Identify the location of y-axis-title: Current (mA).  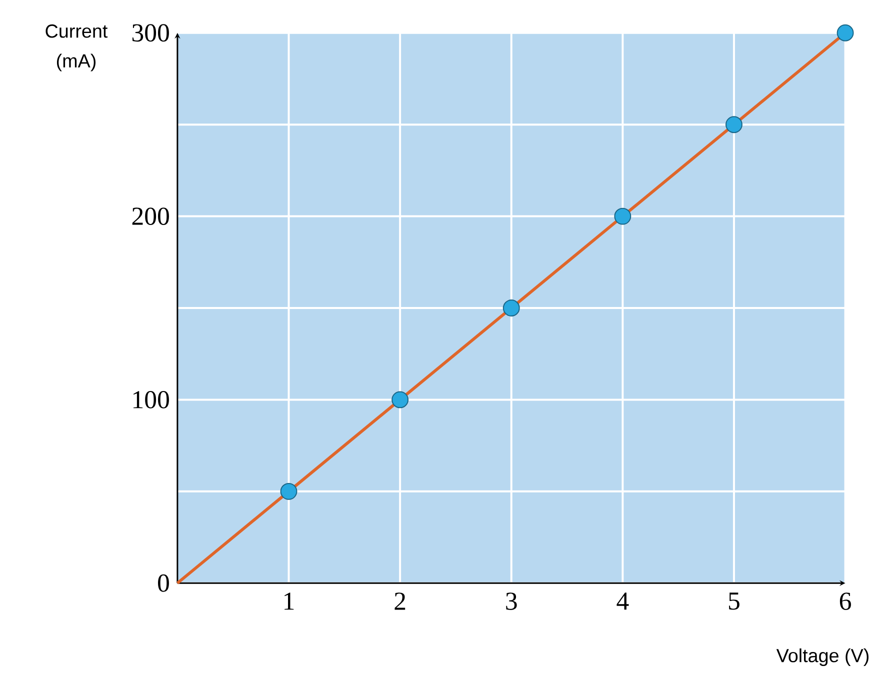
(77, 48).